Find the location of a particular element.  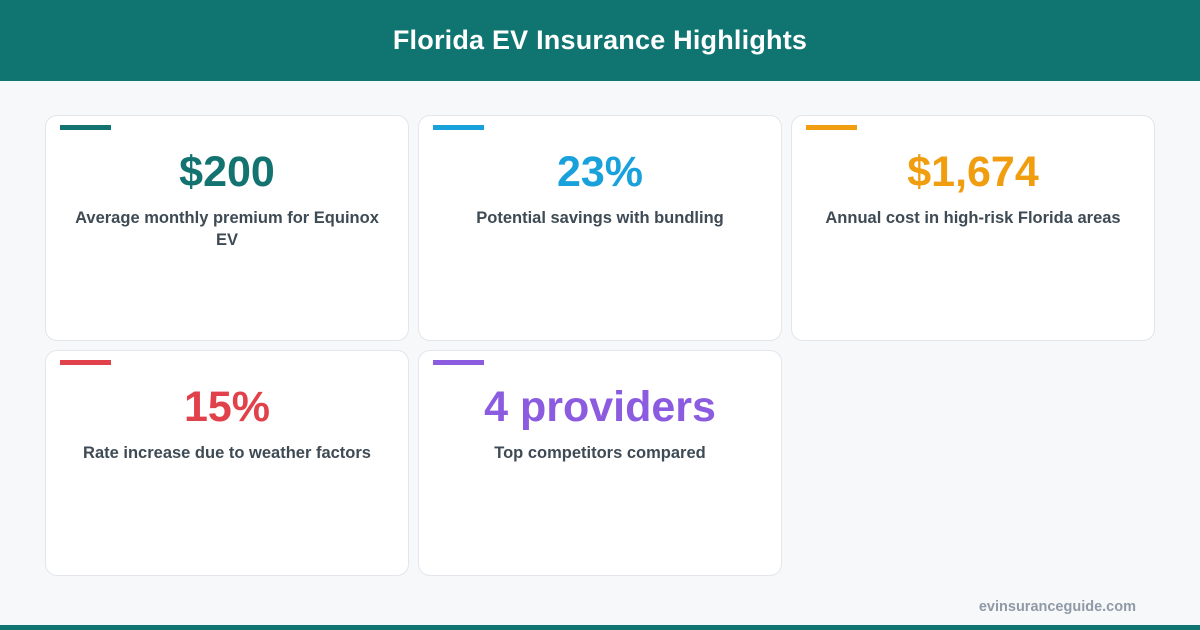

header-banner: Florida EV Insurance Highlights is located at coordinates (600, 40).